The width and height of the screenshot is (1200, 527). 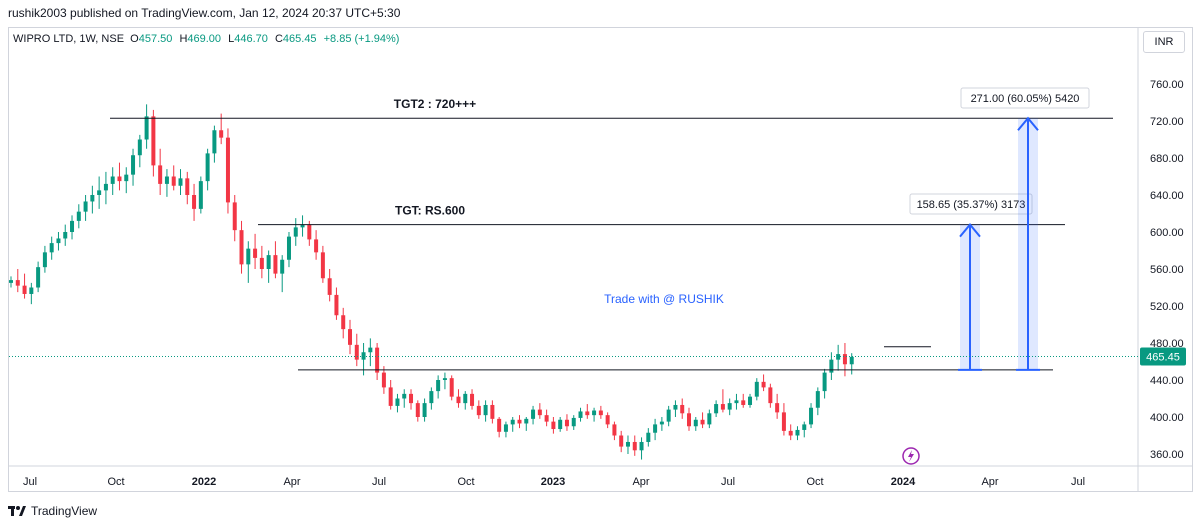 What do you see at coordinates (204, 482) in the screenshot?
I see `x-tick-label: 2022` at bounding box center [204, 482].